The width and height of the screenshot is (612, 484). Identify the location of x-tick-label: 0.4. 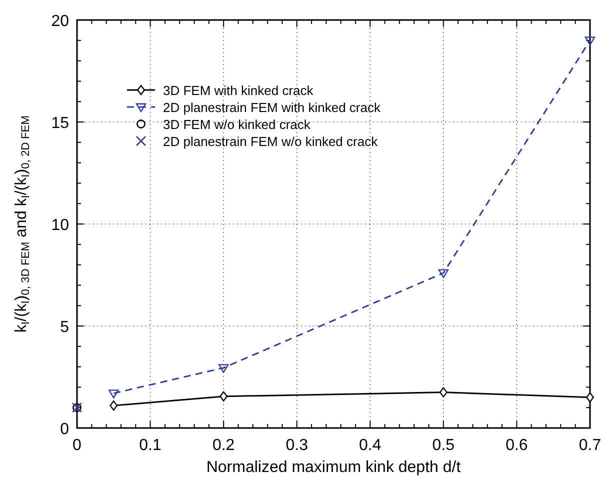
(370, 445).